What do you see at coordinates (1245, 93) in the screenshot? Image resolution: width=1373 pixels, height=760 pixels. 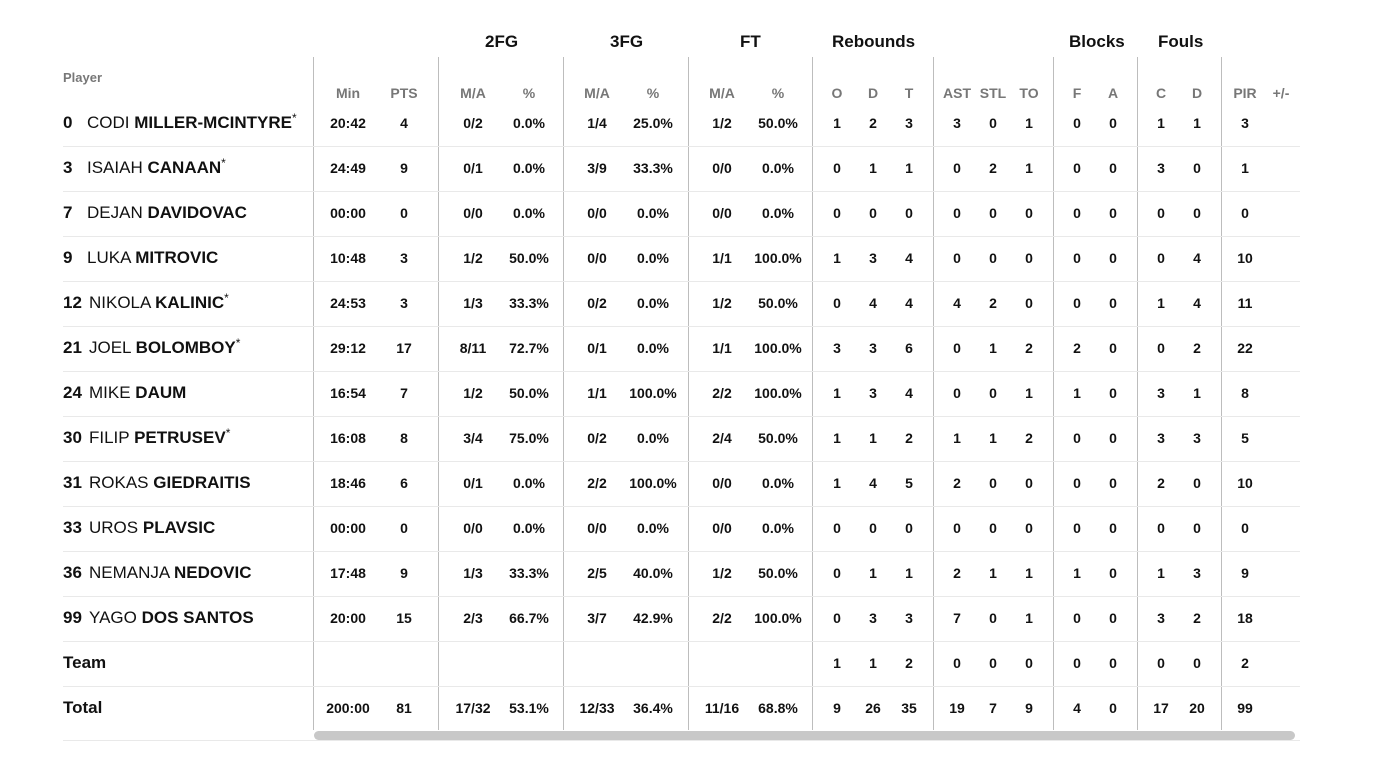 I see `column-header: PIR` at bounding box center [1245, 93].